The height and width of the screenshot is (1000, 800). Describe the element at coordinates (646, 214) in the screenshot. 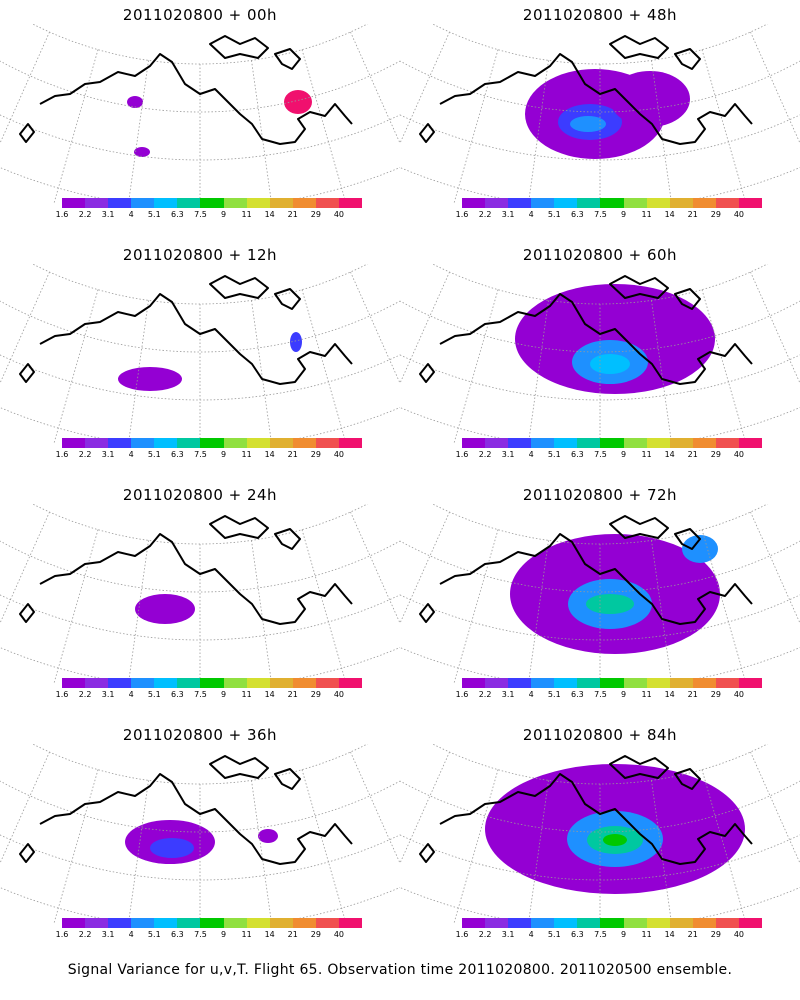

I see `colorbar-tick-label: 11` at that location.